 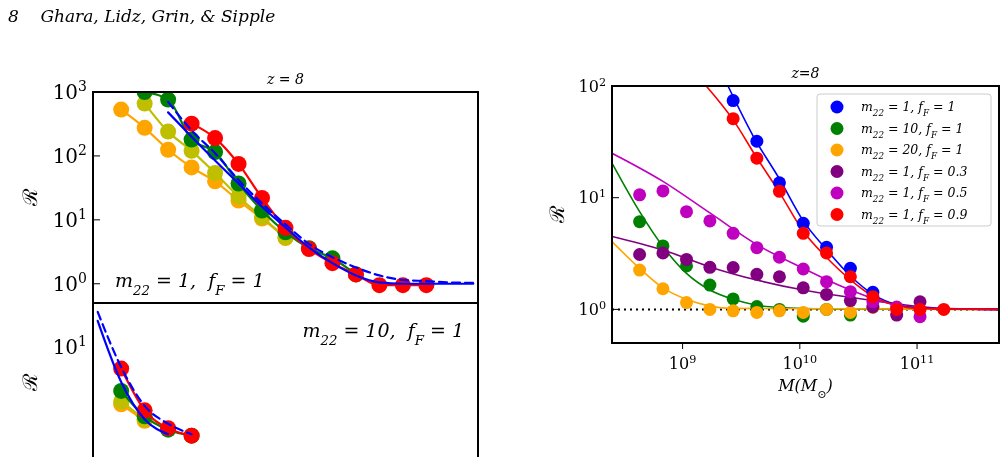 I want to click on y-tick-label: 10$^{3}$, so click(x=69, y=91).